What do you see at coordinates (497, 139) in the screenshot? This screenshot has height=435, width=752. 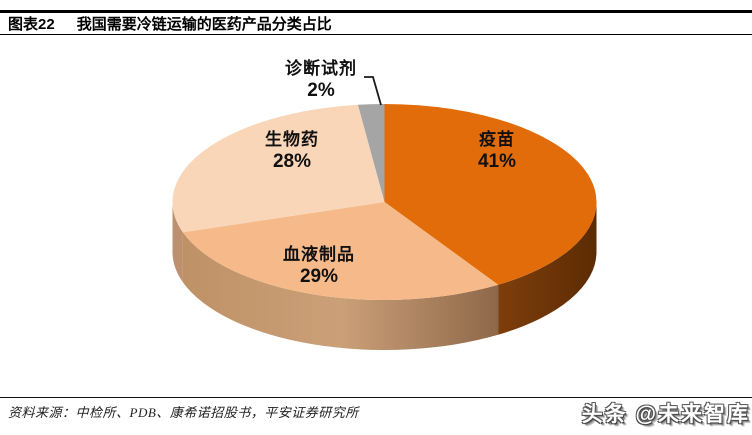 I see `slice-name: 疫苗` at bounding box center [497, 139].